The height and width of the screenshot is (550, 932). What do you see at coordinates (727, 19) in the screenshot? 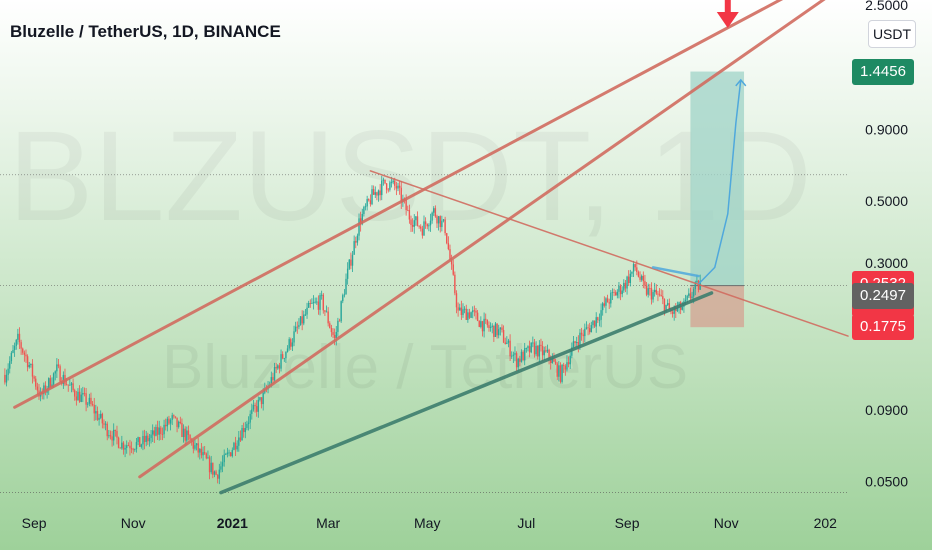
I see `arrow-head` at bounding box center [727, 19].